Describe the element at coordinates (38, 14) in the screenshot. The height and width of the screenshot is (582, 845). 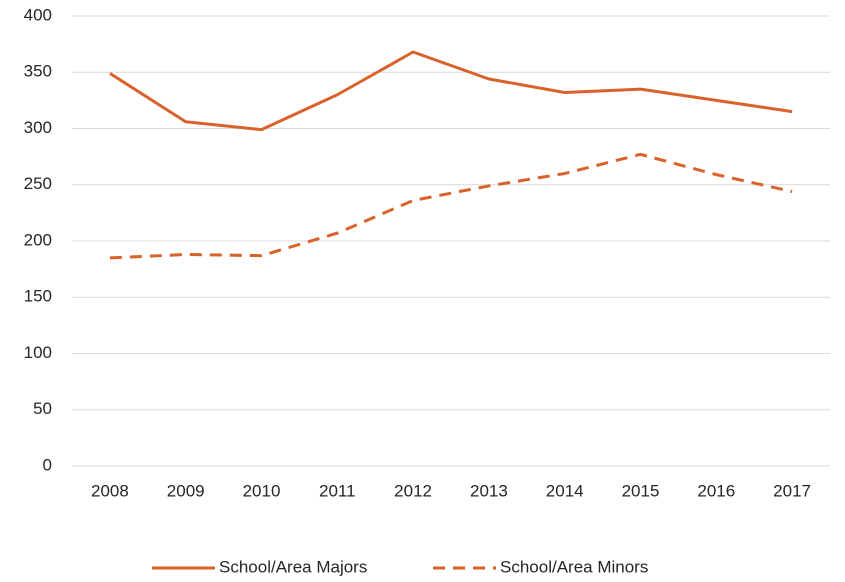
I see `y-tick-label: 400` at that location.